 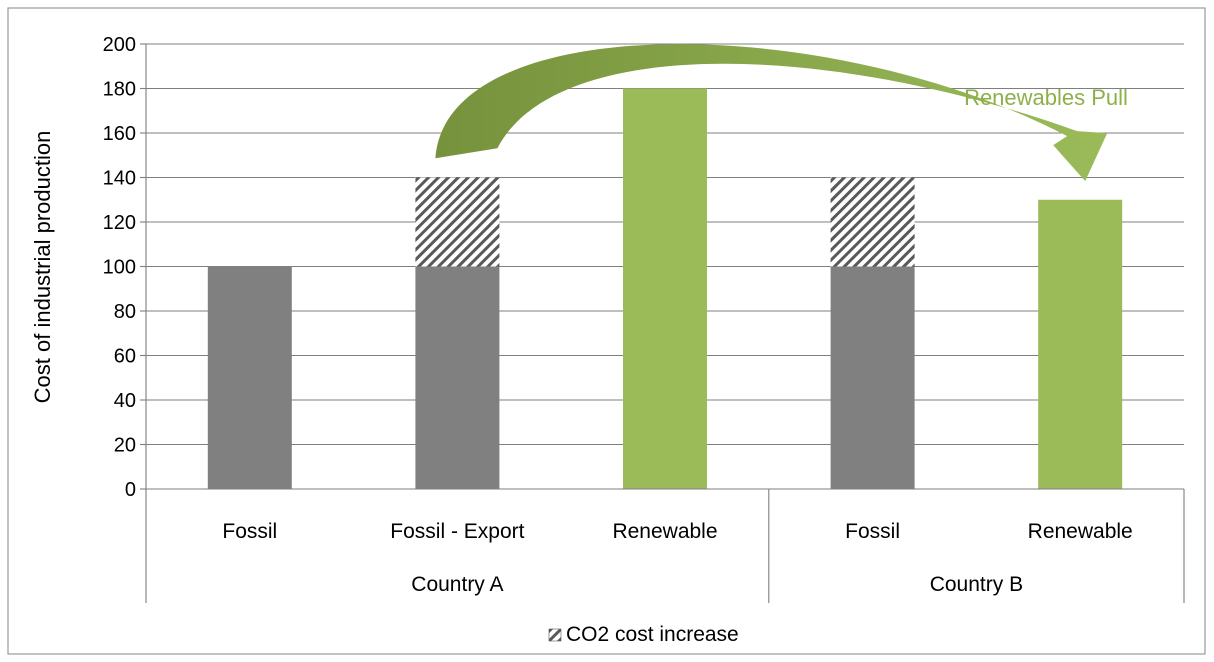 What do you see at coordinates (125, 312) in the screenshot?
I see `y-tick-label: 80` at bounding box center [125, 312].